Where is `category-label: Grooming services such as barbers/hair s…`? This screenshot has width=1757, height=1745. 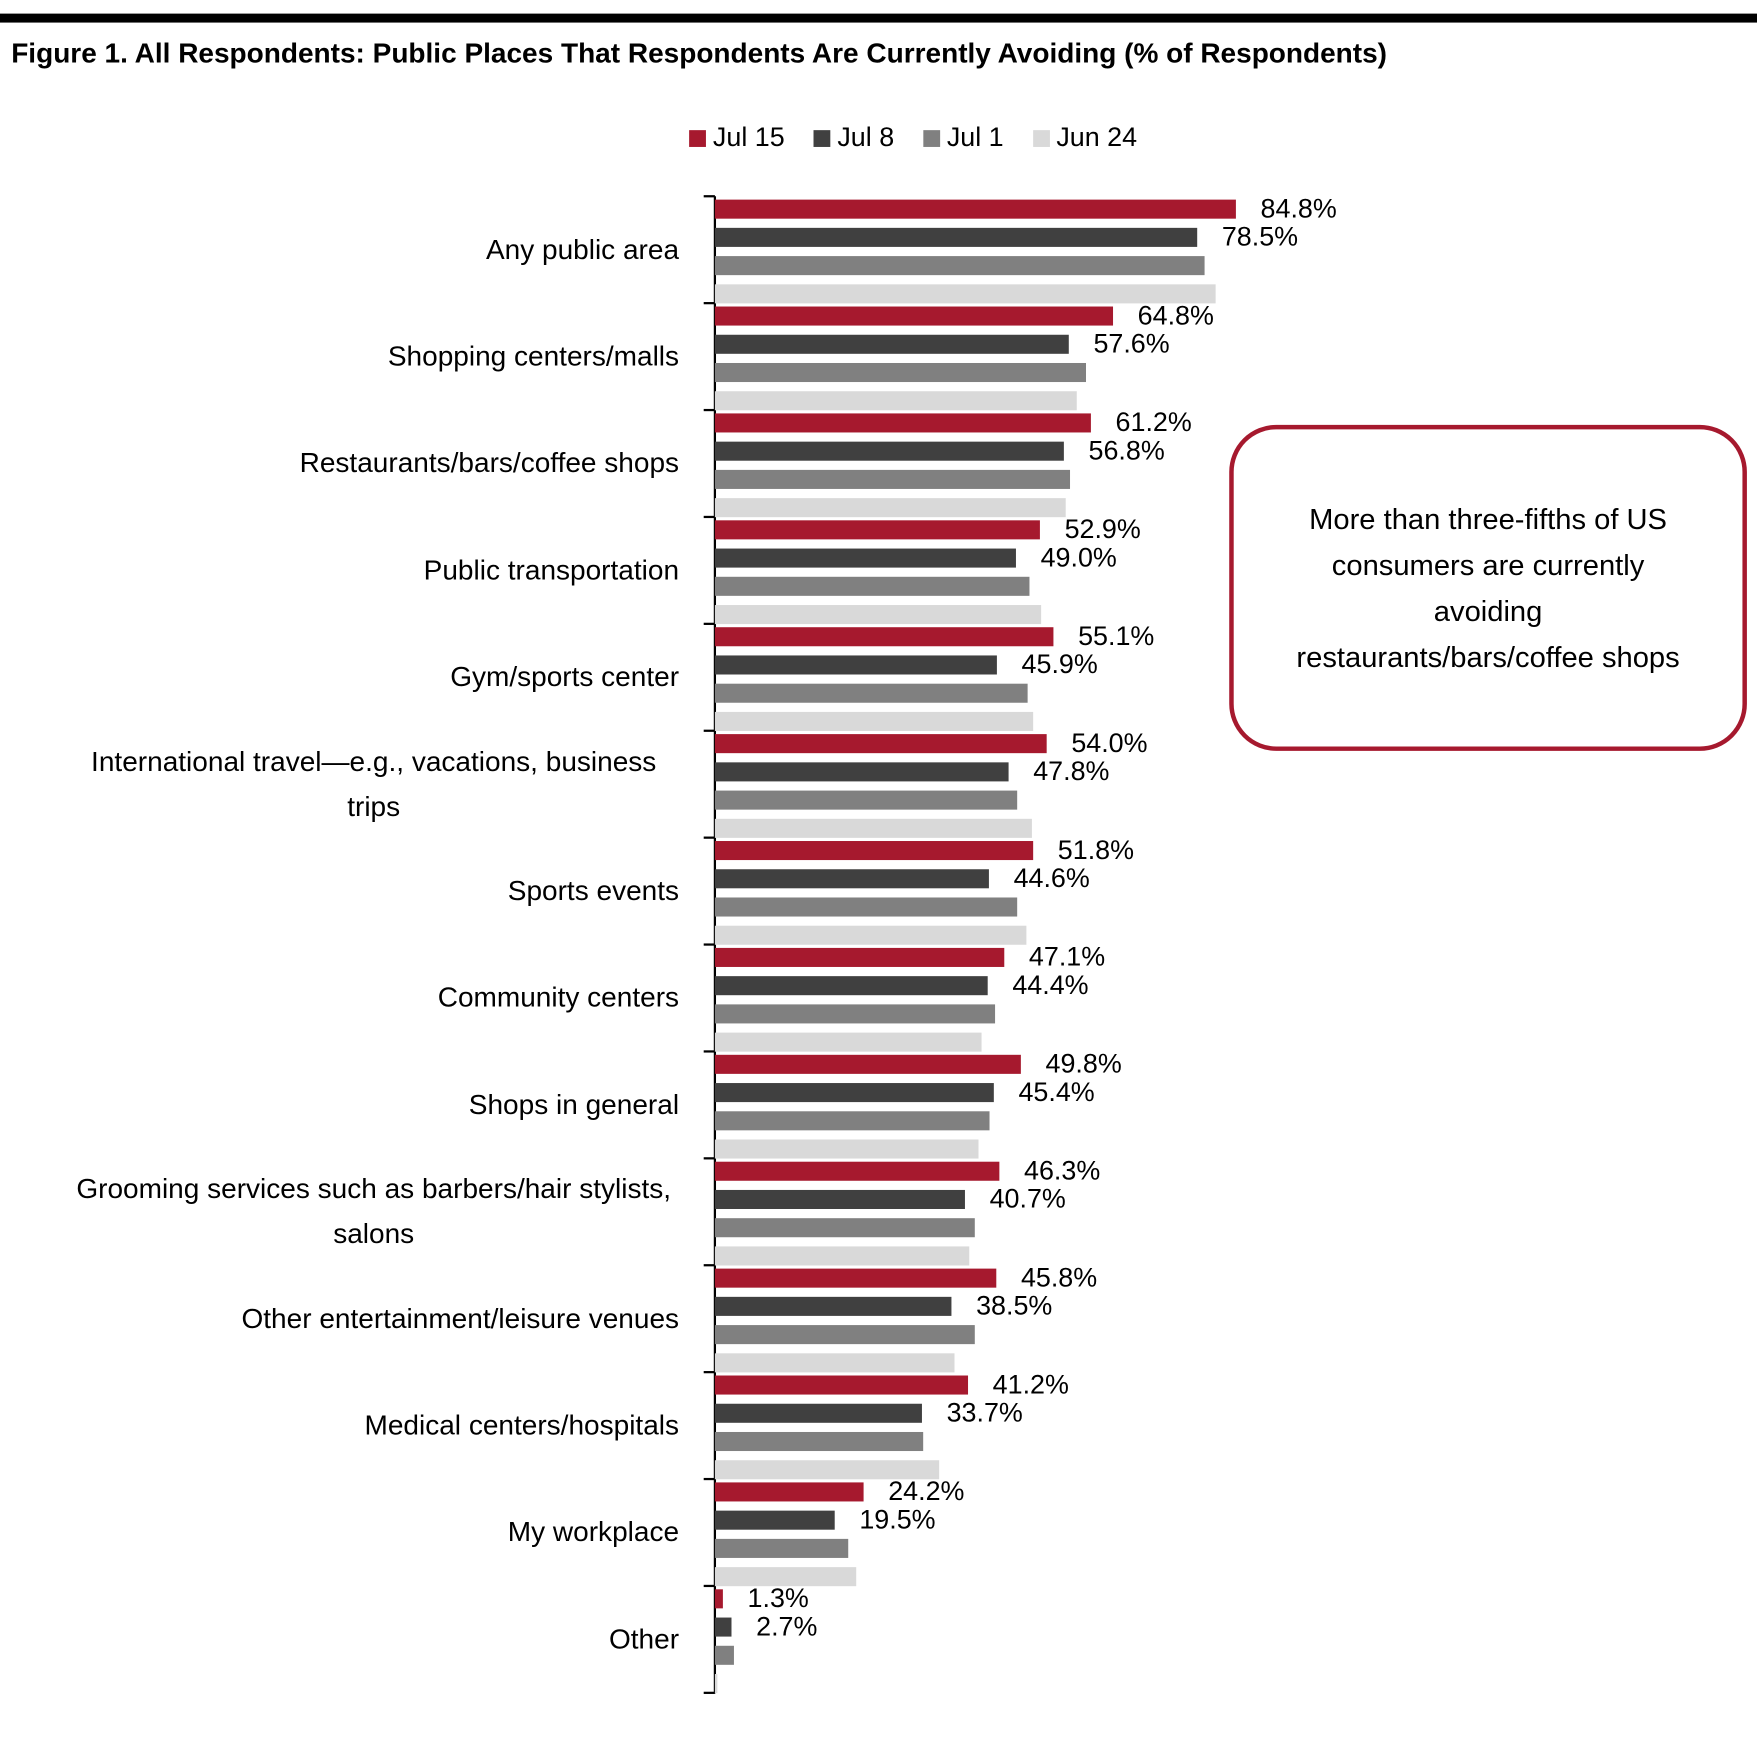 category-label: Grooming services such as barbers/hair s… is located at coordinates (362, 1211).